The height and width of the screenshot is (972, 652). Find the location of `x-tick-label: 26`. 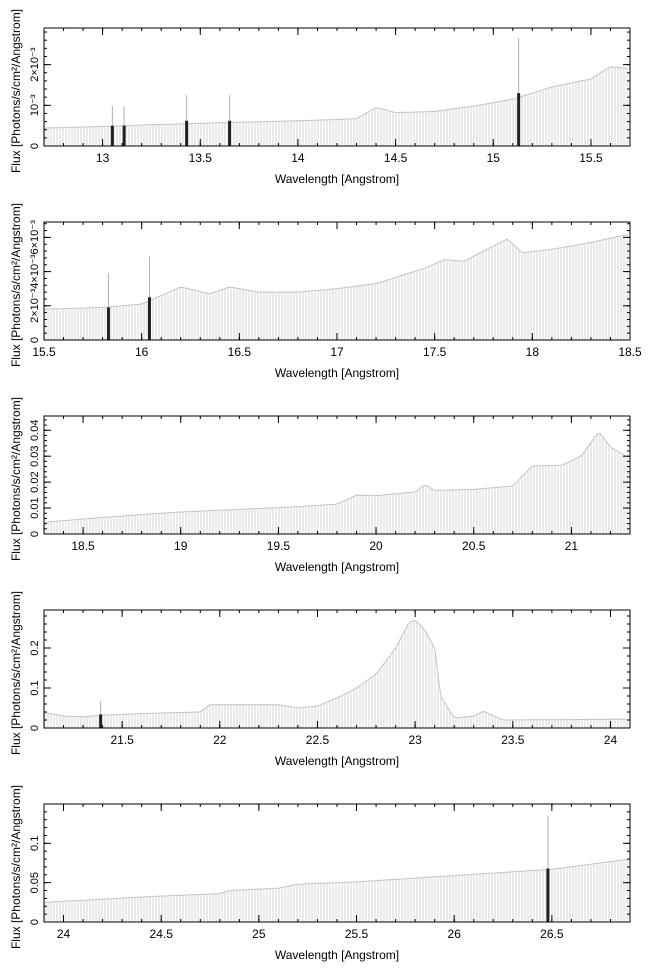

x-tick-label: 26 is located at coordinates (455, 934).